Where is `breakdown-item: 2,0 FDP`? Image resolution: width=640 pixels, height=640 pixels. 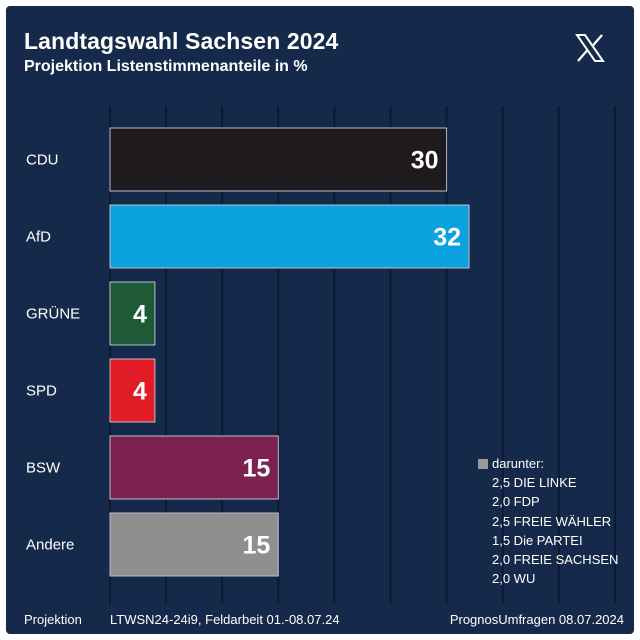 breakdown-item: 2,0 FDP is located at coordinates (516, 502).